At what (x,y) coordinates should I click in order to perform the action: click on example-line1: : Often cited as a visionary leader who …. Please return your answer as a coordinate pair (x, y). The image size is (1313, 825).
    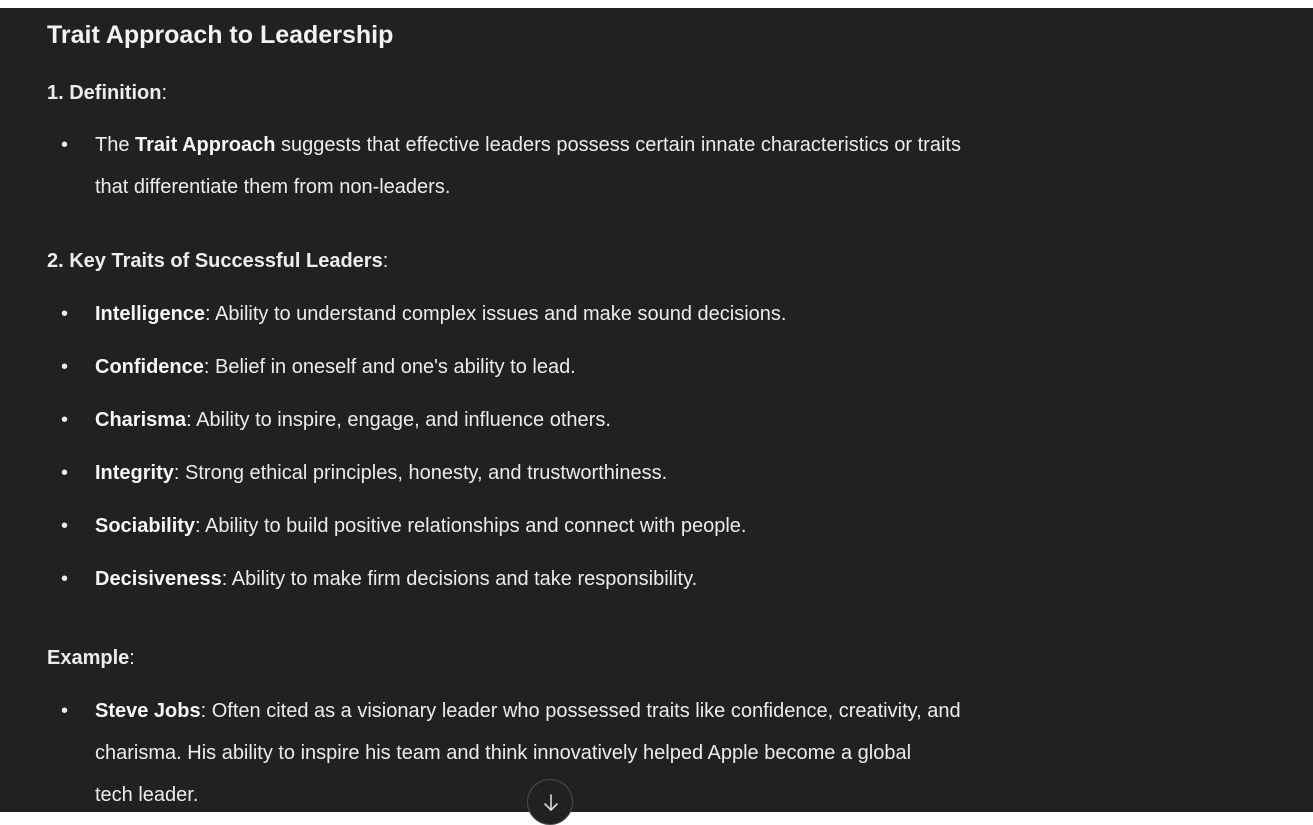
    Looking at the image, I should click on (580, 711).